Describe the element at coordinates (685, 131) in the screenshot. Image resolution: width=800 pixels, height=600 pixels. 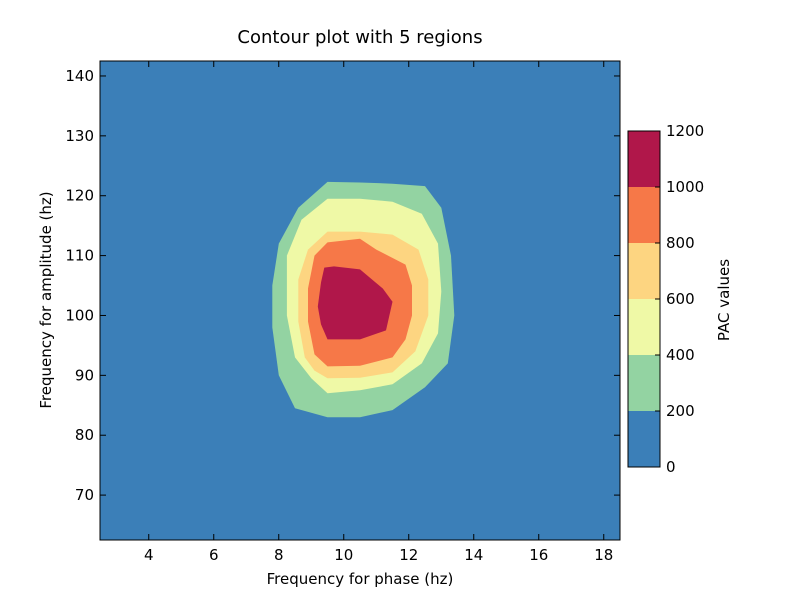
I see `colorbar-tick-label: 1200` at that location.